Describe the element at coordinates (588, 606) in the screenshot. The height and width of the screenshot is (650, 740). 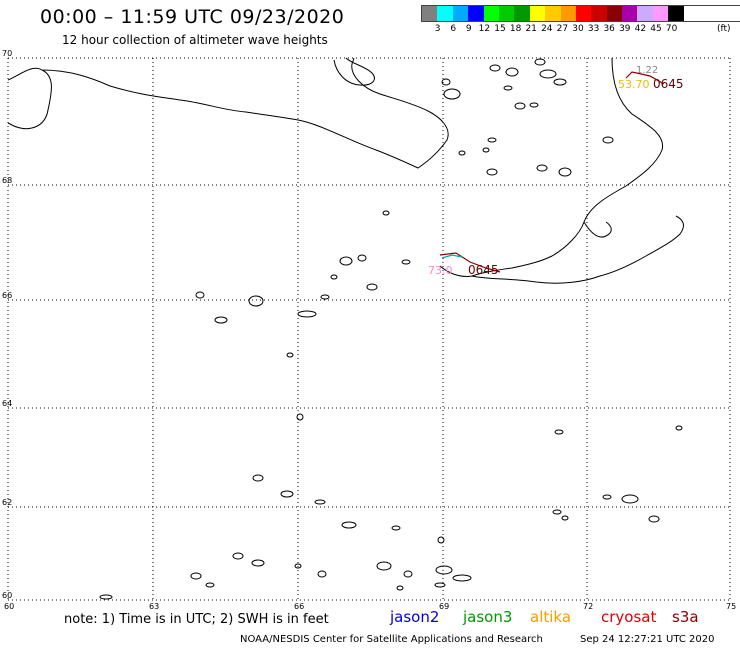
I see `longitude-label: 72` at that location.